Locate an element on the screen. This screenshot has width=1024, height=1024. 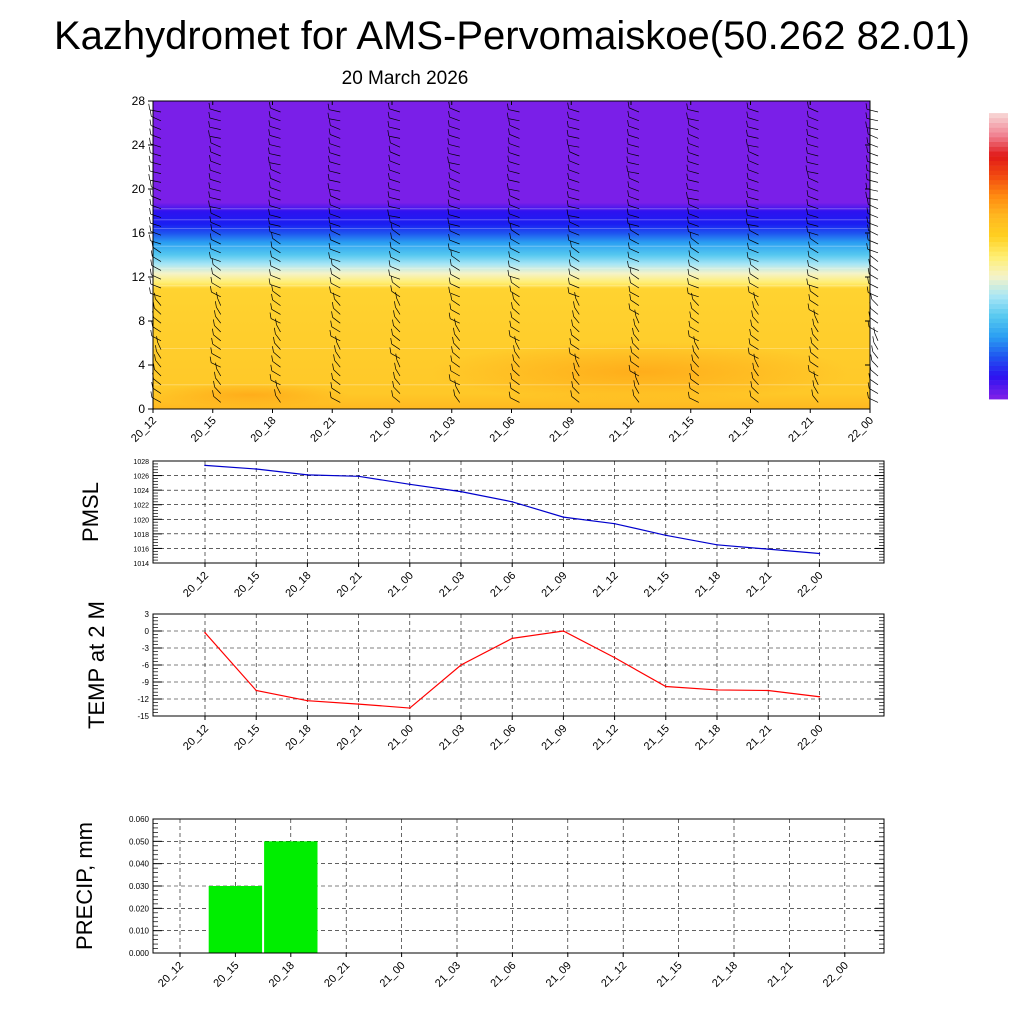
x-tick-label: 21_00 is located at coordinates (393, 975).